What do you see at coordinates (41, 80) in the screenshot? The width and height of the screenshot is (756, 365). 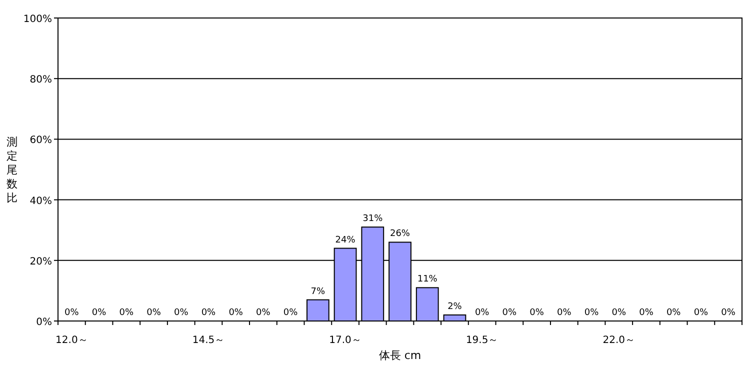 I see `y-tick-label: 80%` at bounding box center [41, 80].